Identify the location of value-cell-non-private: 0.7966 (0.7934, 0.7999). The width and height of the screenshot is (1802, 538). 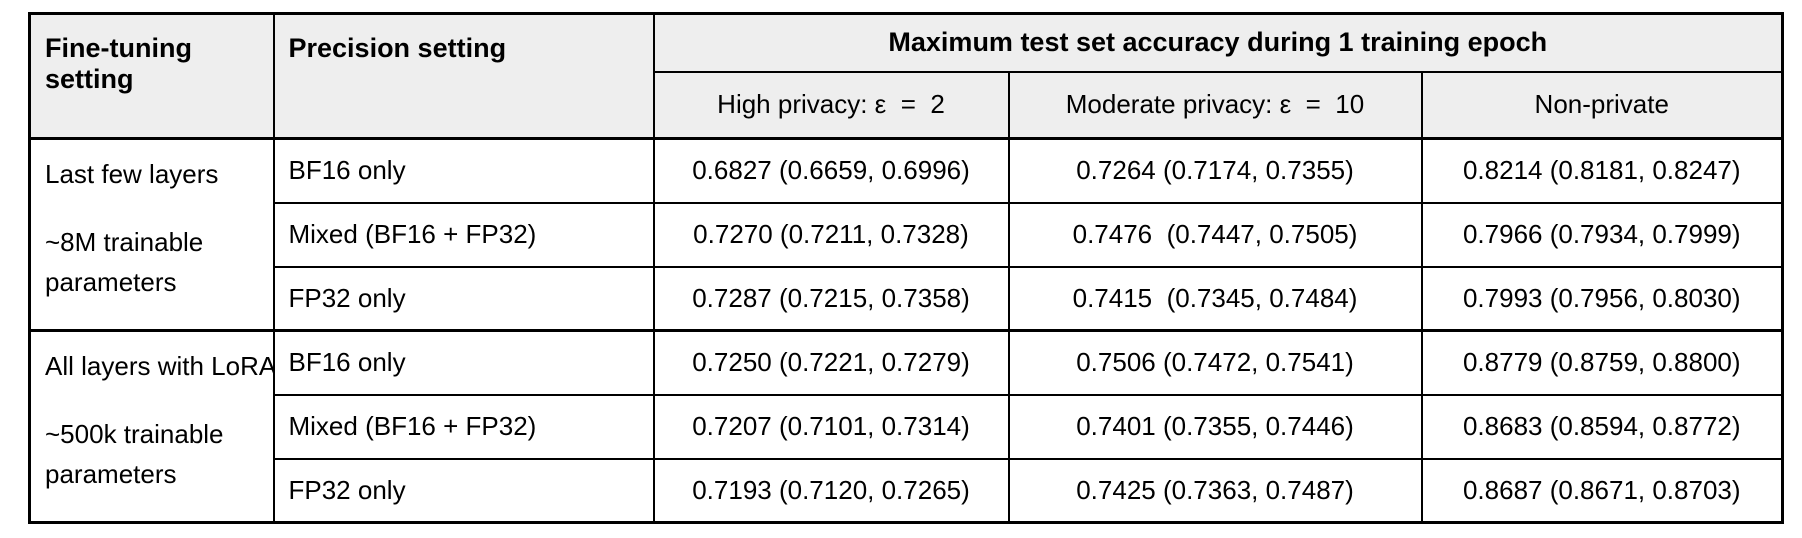
(1602, 234).